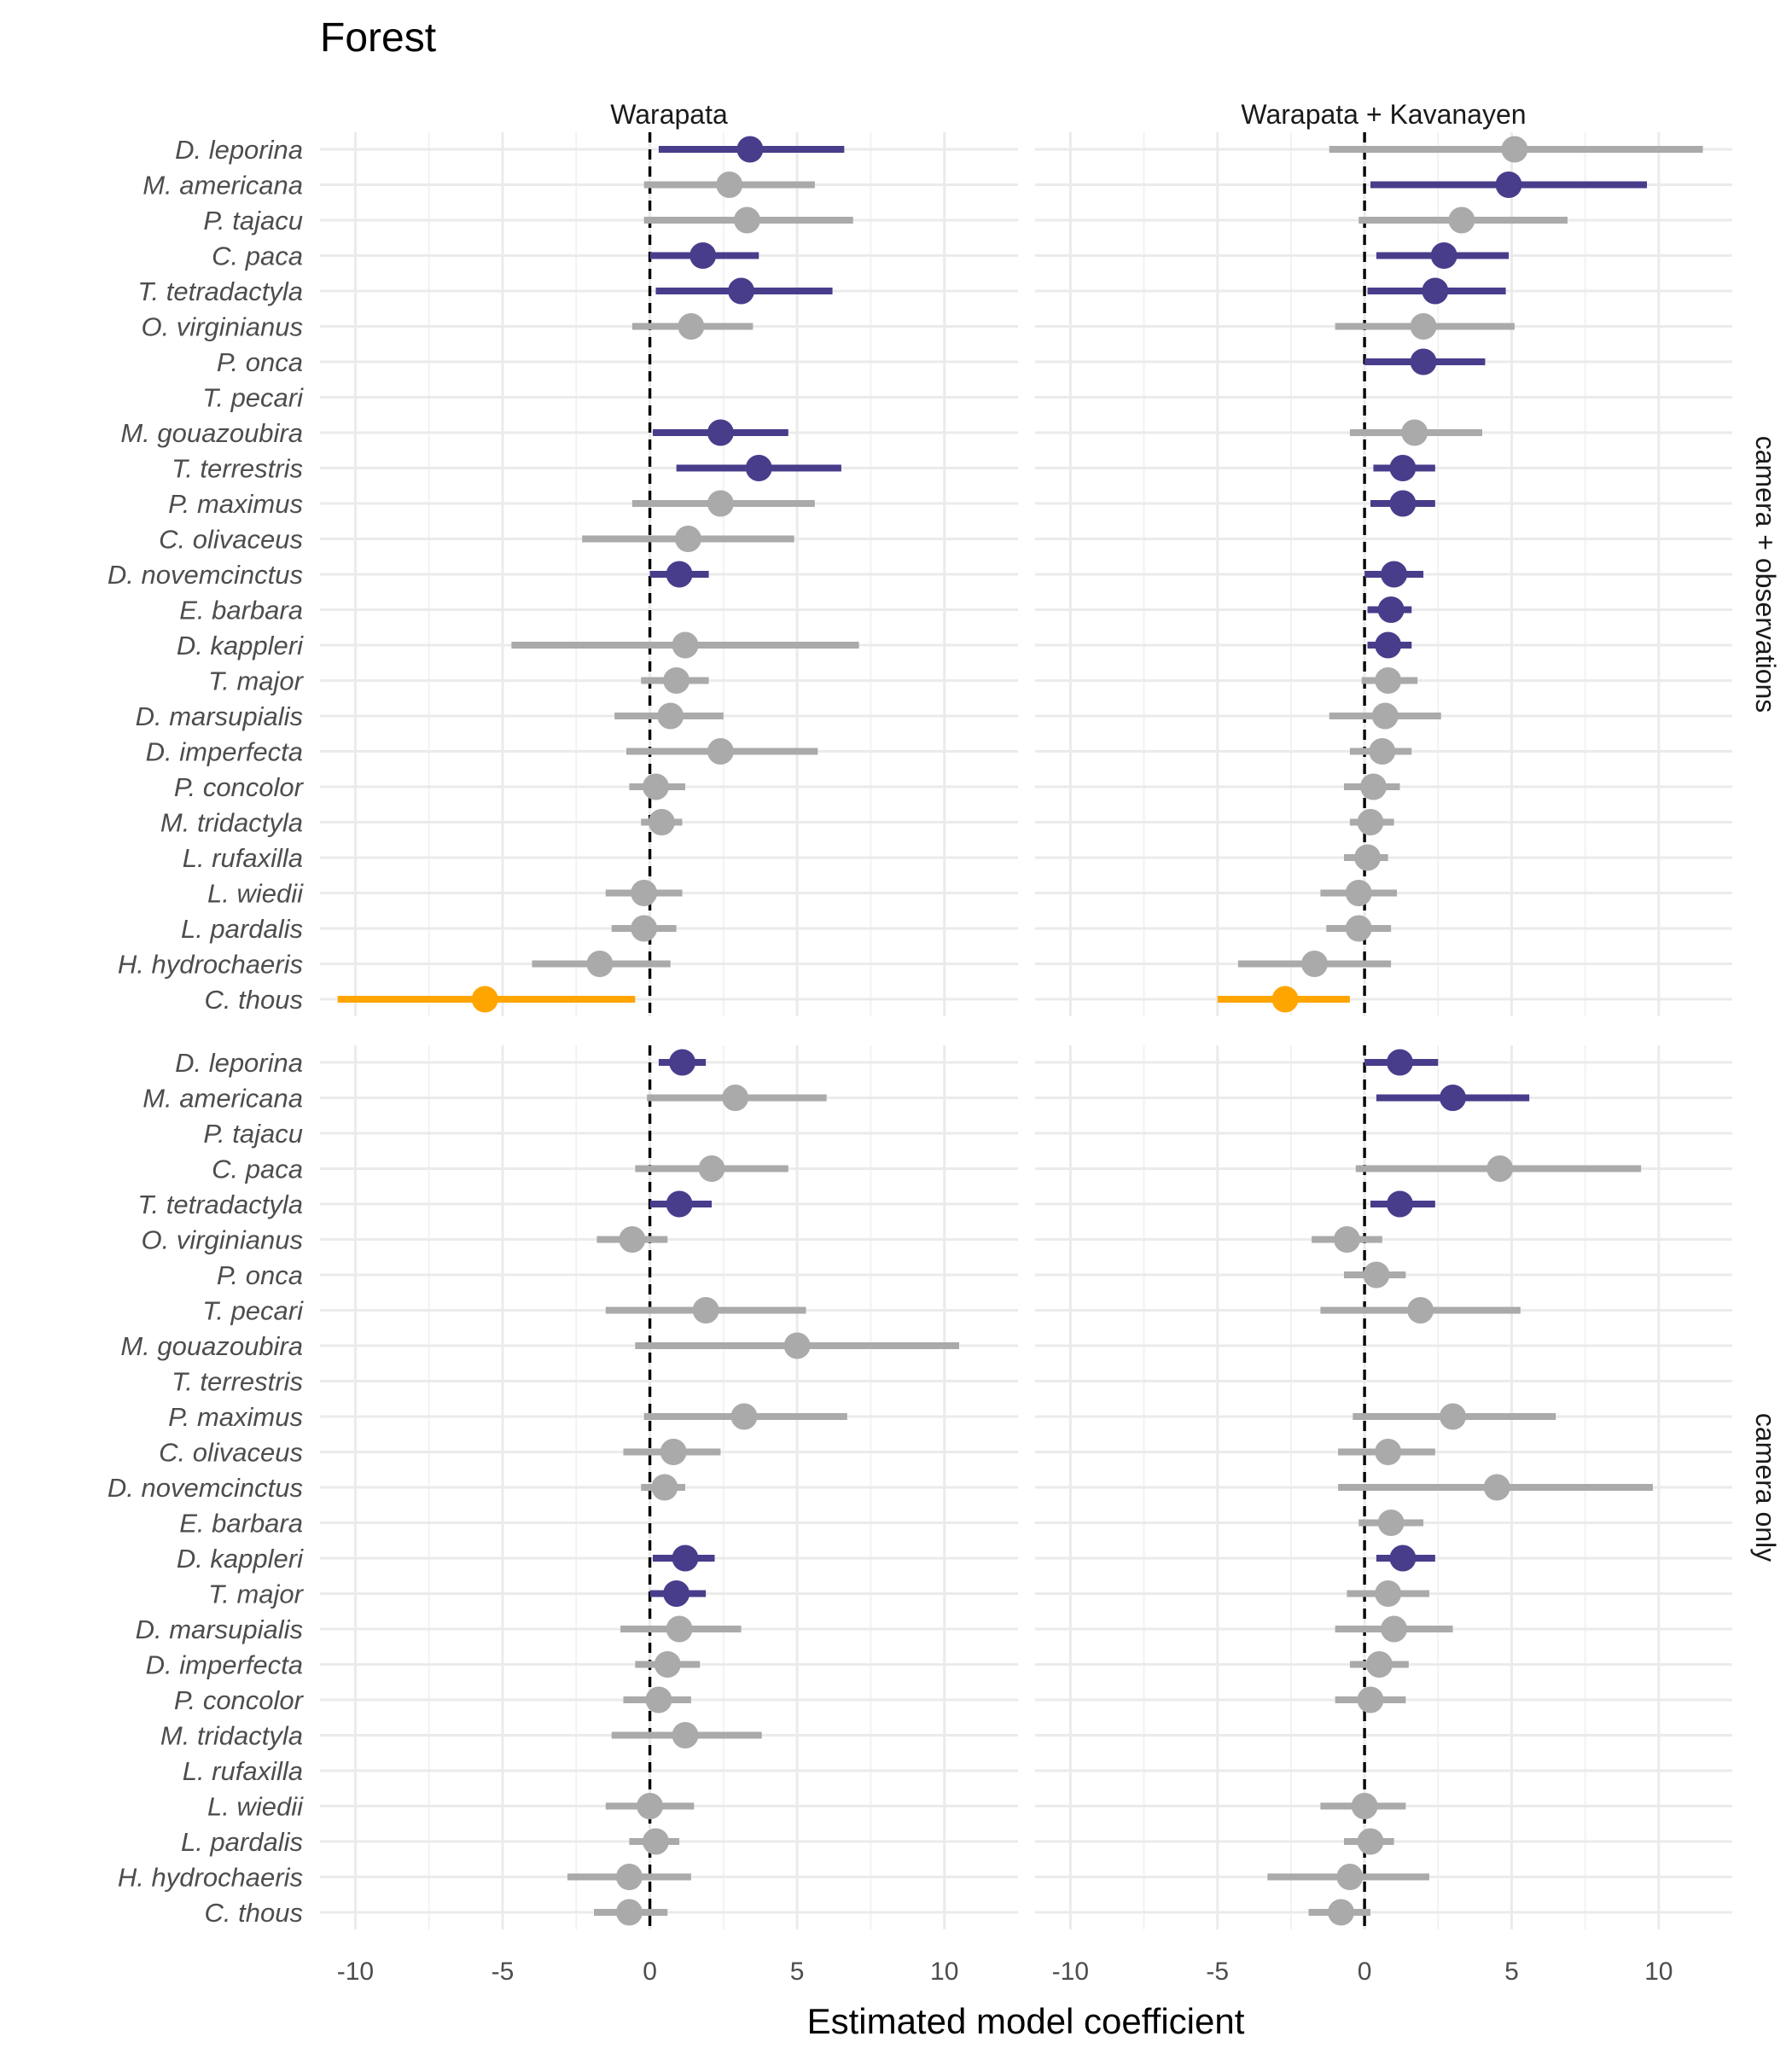  What do you see at coordinates (257, 1169) in the screenshot?
I see `species-label: C. paca` at bounding box center [257, 1169].